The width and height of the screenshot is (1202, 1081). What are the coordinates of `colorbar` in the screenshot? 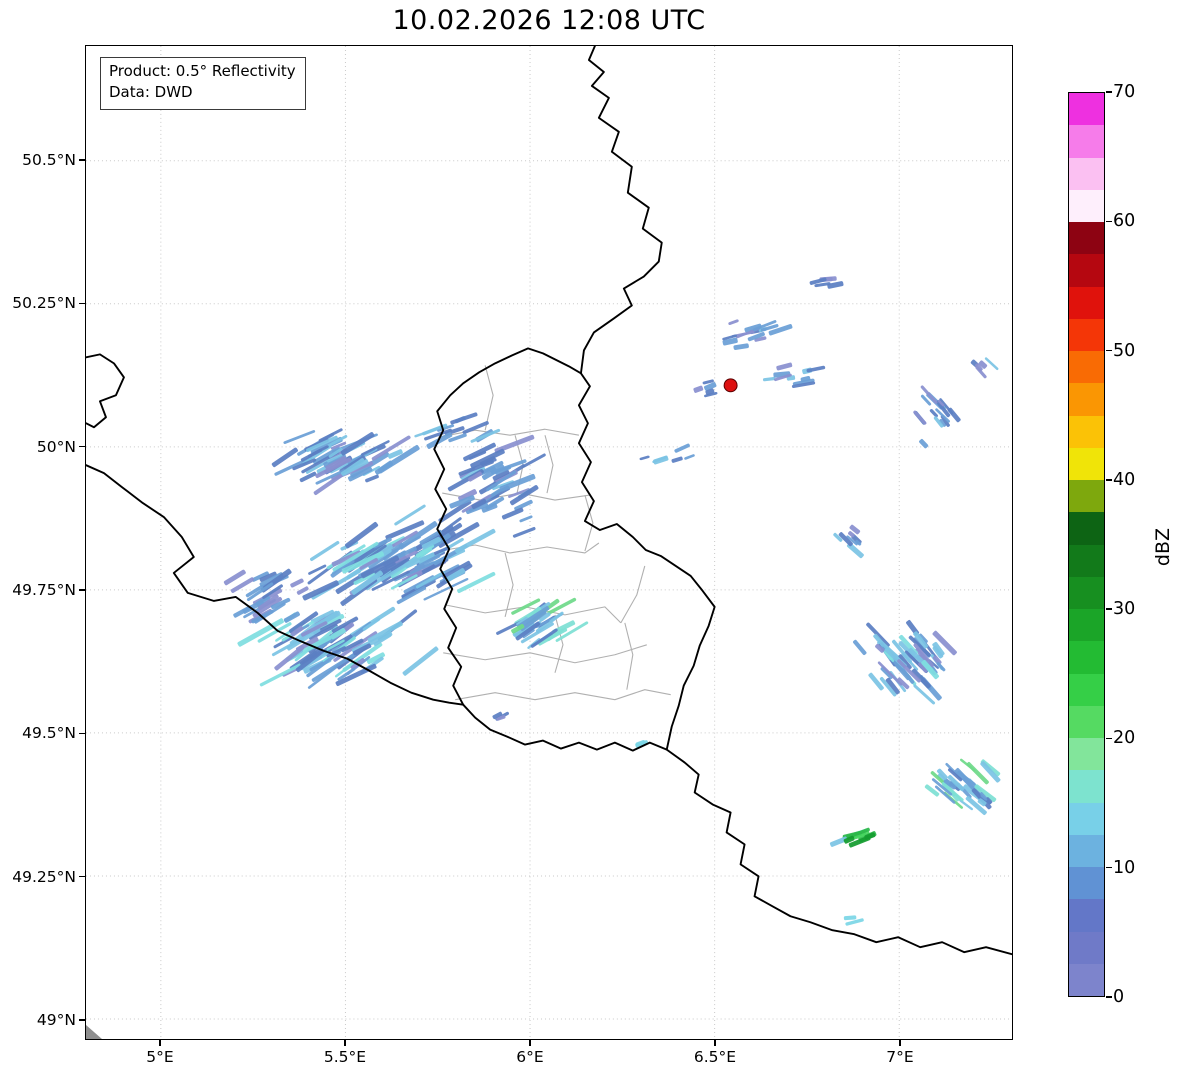 It's located at (1086, 544).